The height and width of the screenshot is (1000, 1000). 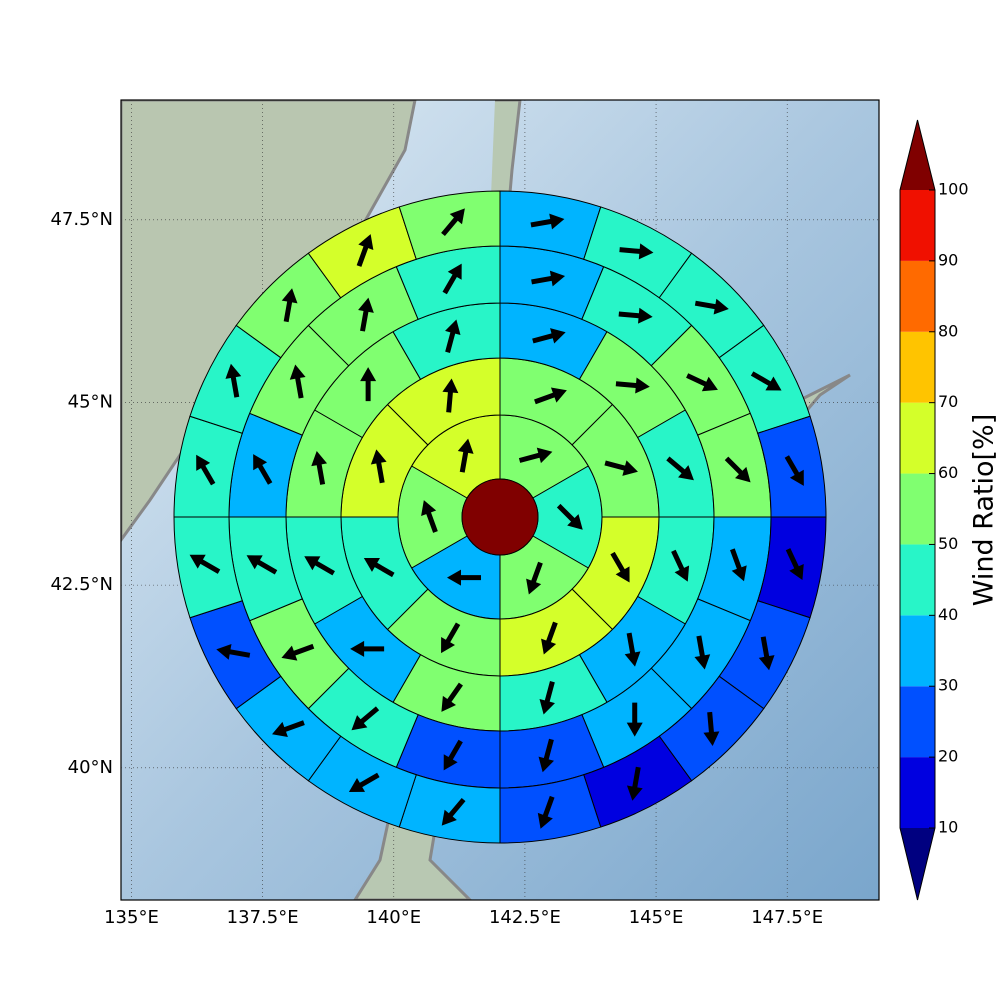 What do you see at coordinates (948, 543) in the screenshot?
I see `colorbar-tick-label: 50` at bounding box center [948, 543].